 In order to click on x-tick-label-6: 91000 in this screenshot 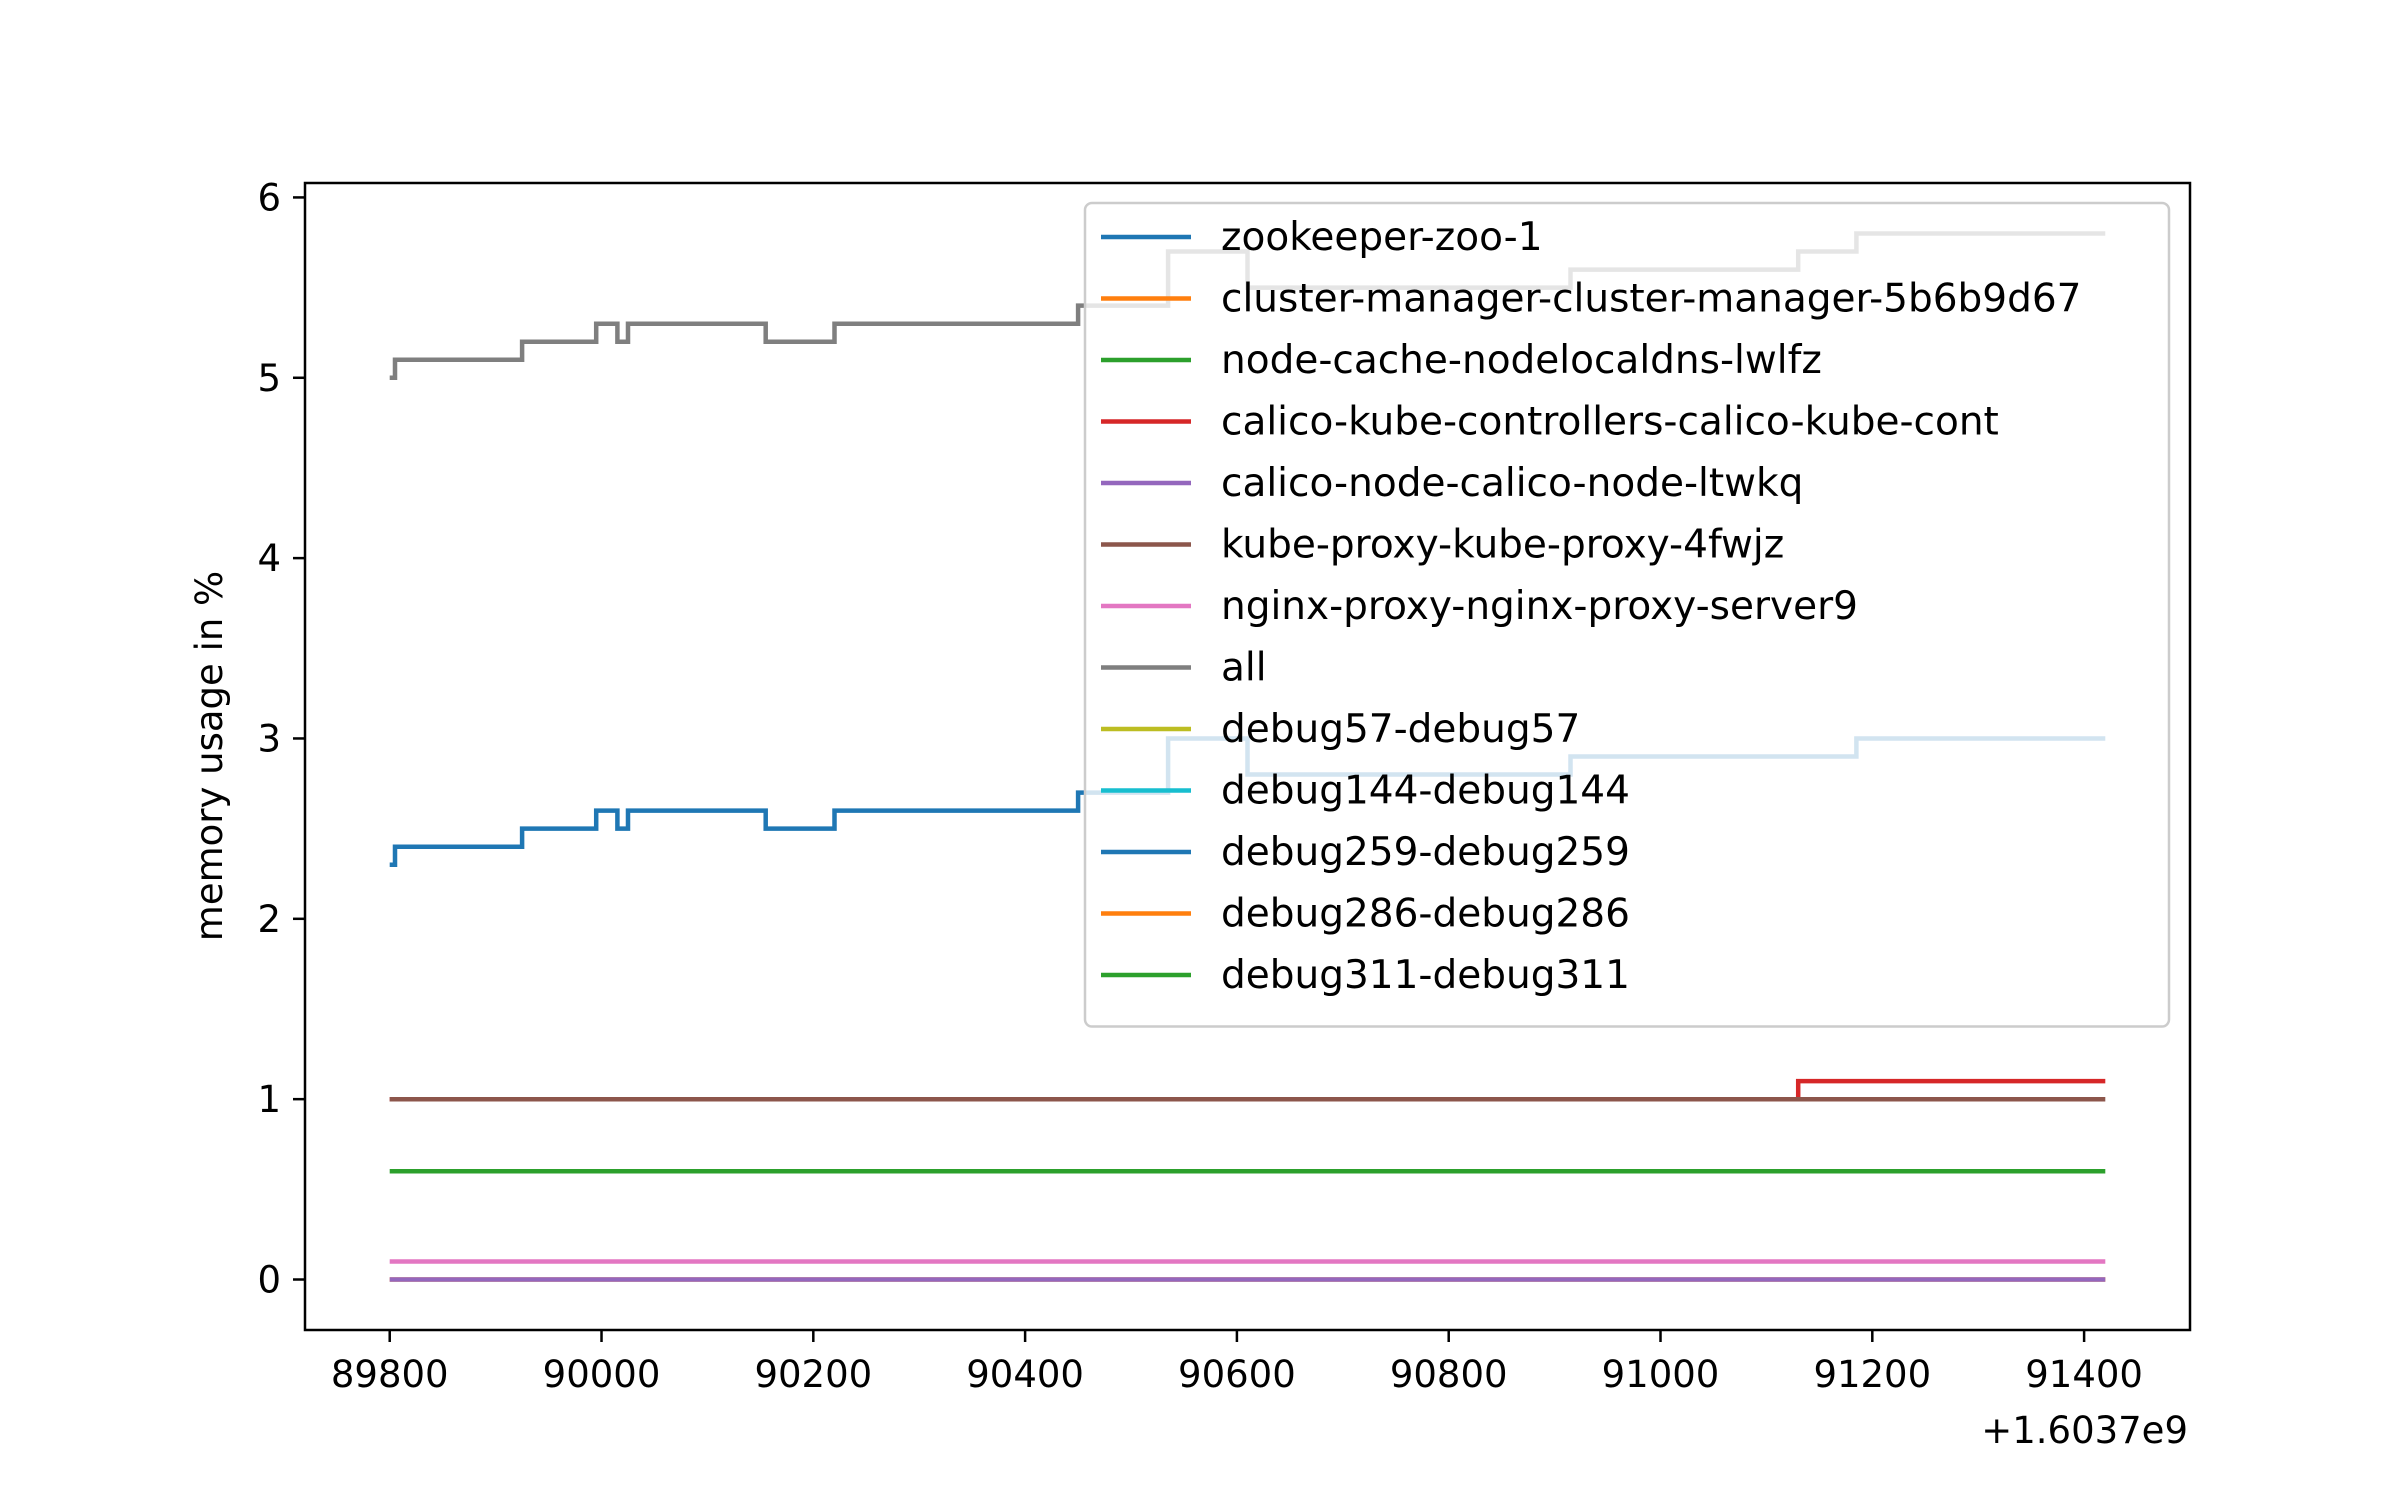, I will do `click(1661, 1374)`.